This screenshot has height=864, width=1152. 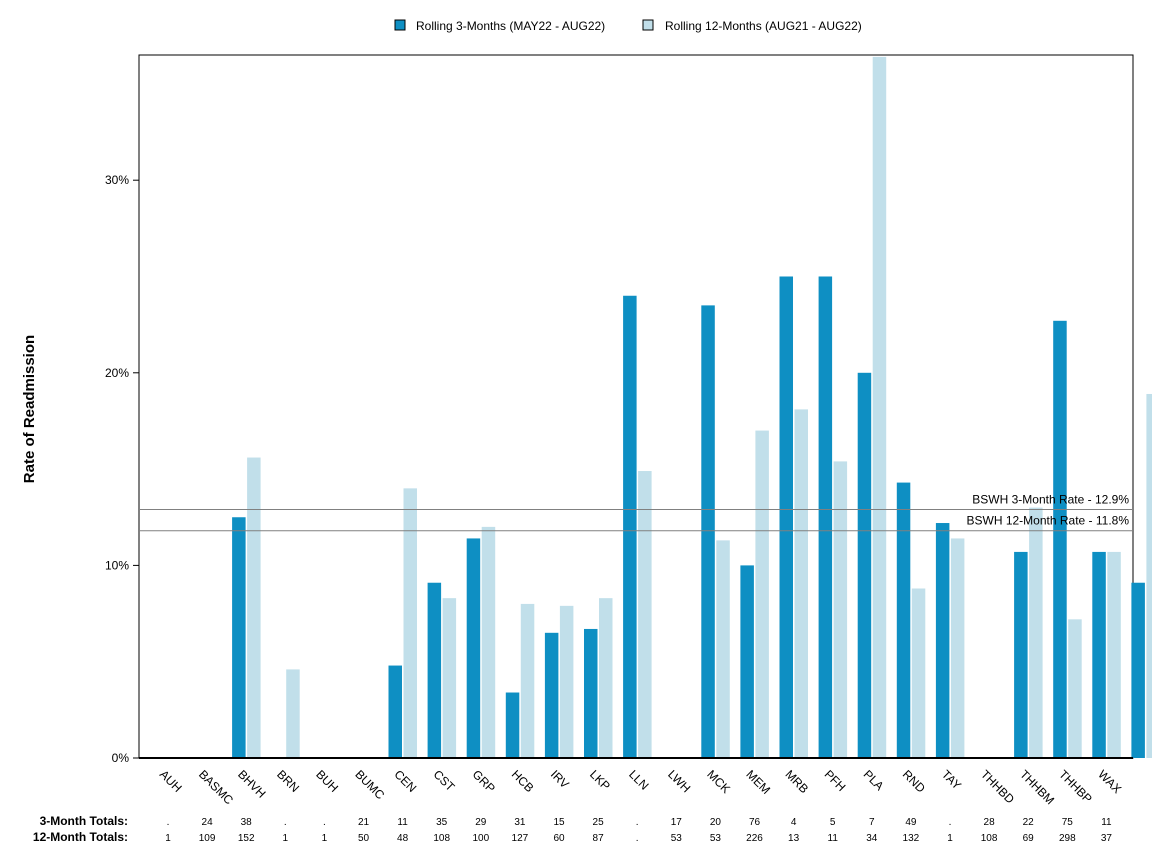 What do you see at coordinates (410, 623) in the screenshot?
I see `bar-12-month-bumc` at bounding box center [410, 623].